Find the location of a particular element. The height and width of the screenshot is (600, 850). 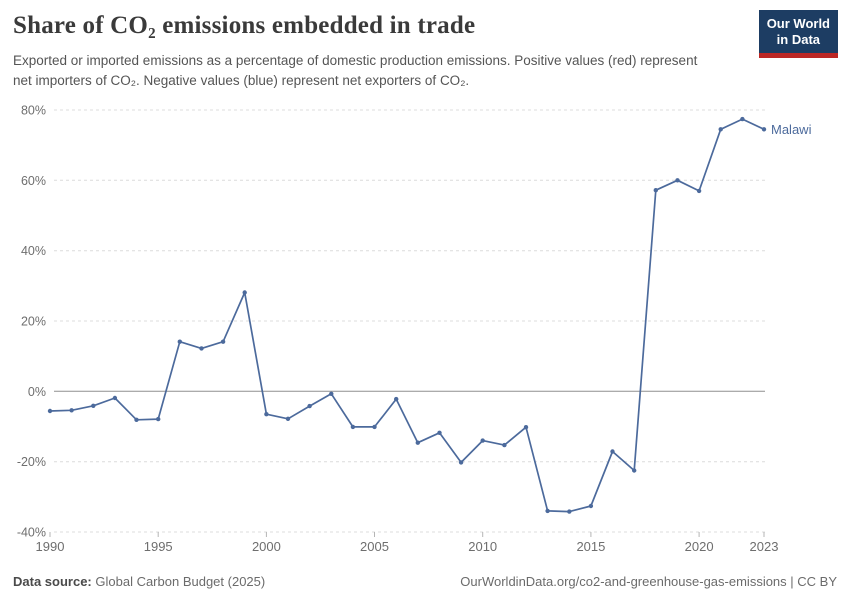

y-axis-label: 40% is located at coordinates (33, 251).